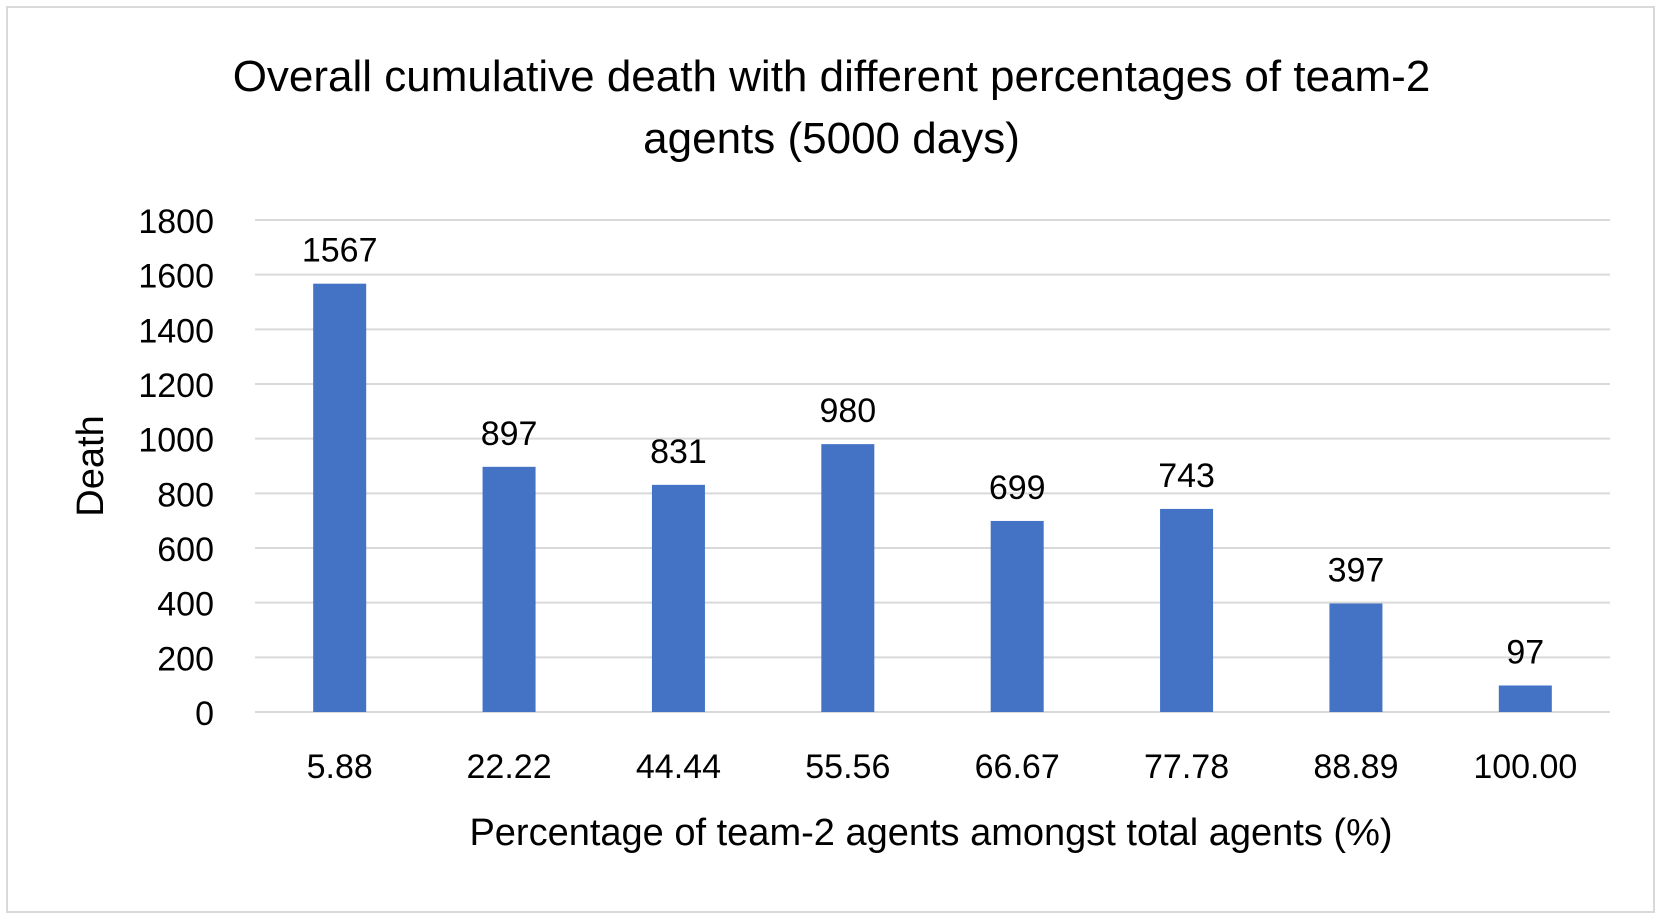 This screenshot has height=921, width=1663. Describe the element at coordinates (1525, 652) in the screenshot. I see `data-label: 97` at that location.